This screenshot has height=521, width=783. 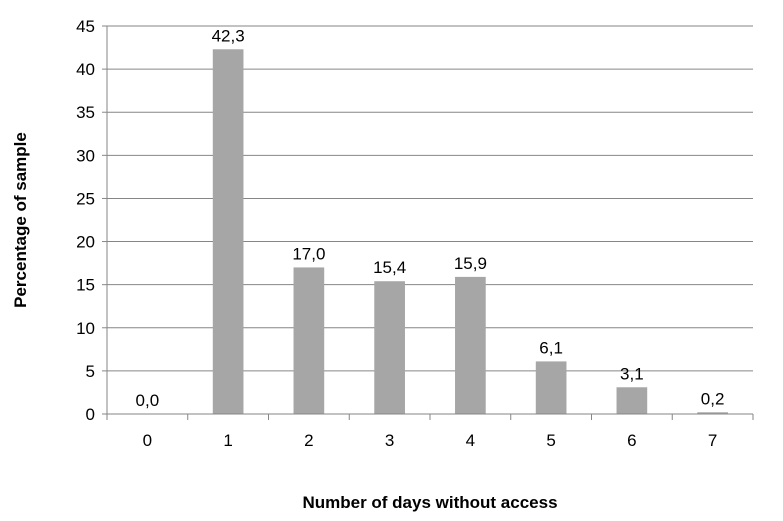 I want to click on x-tick-label-7: 7, so click(x=712, y=440).